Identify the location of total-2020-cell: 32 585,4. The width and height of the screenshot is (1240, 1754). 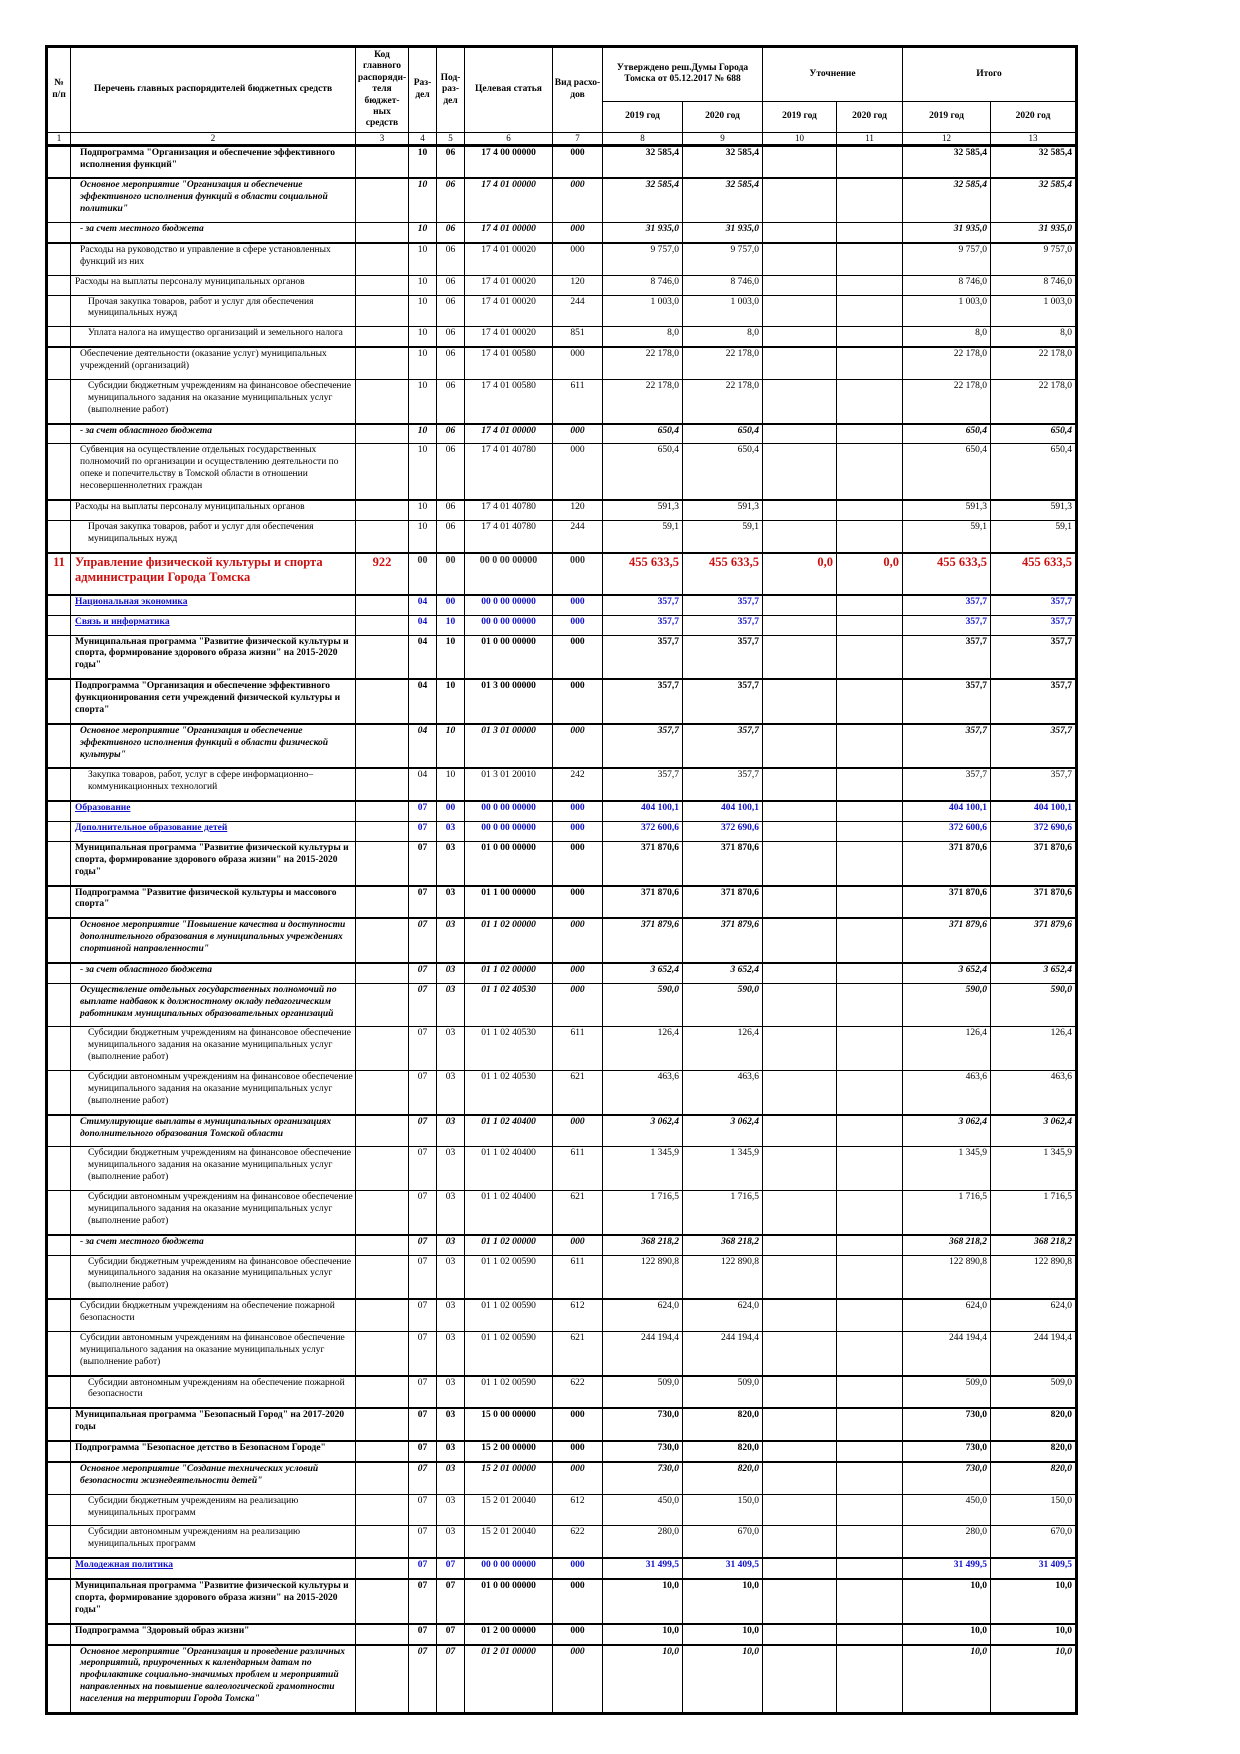
(1034, 161).